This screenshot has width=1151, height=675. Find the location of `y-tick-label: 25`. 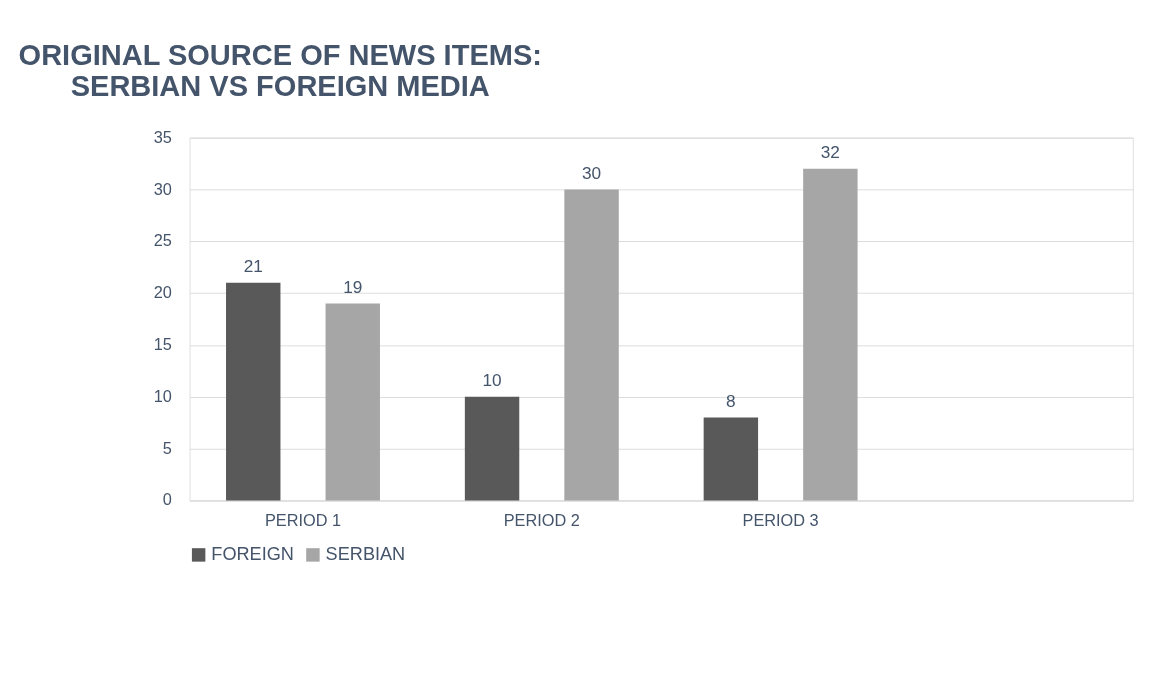

y-tick-label: 25 is located at coordinates (162, 240).